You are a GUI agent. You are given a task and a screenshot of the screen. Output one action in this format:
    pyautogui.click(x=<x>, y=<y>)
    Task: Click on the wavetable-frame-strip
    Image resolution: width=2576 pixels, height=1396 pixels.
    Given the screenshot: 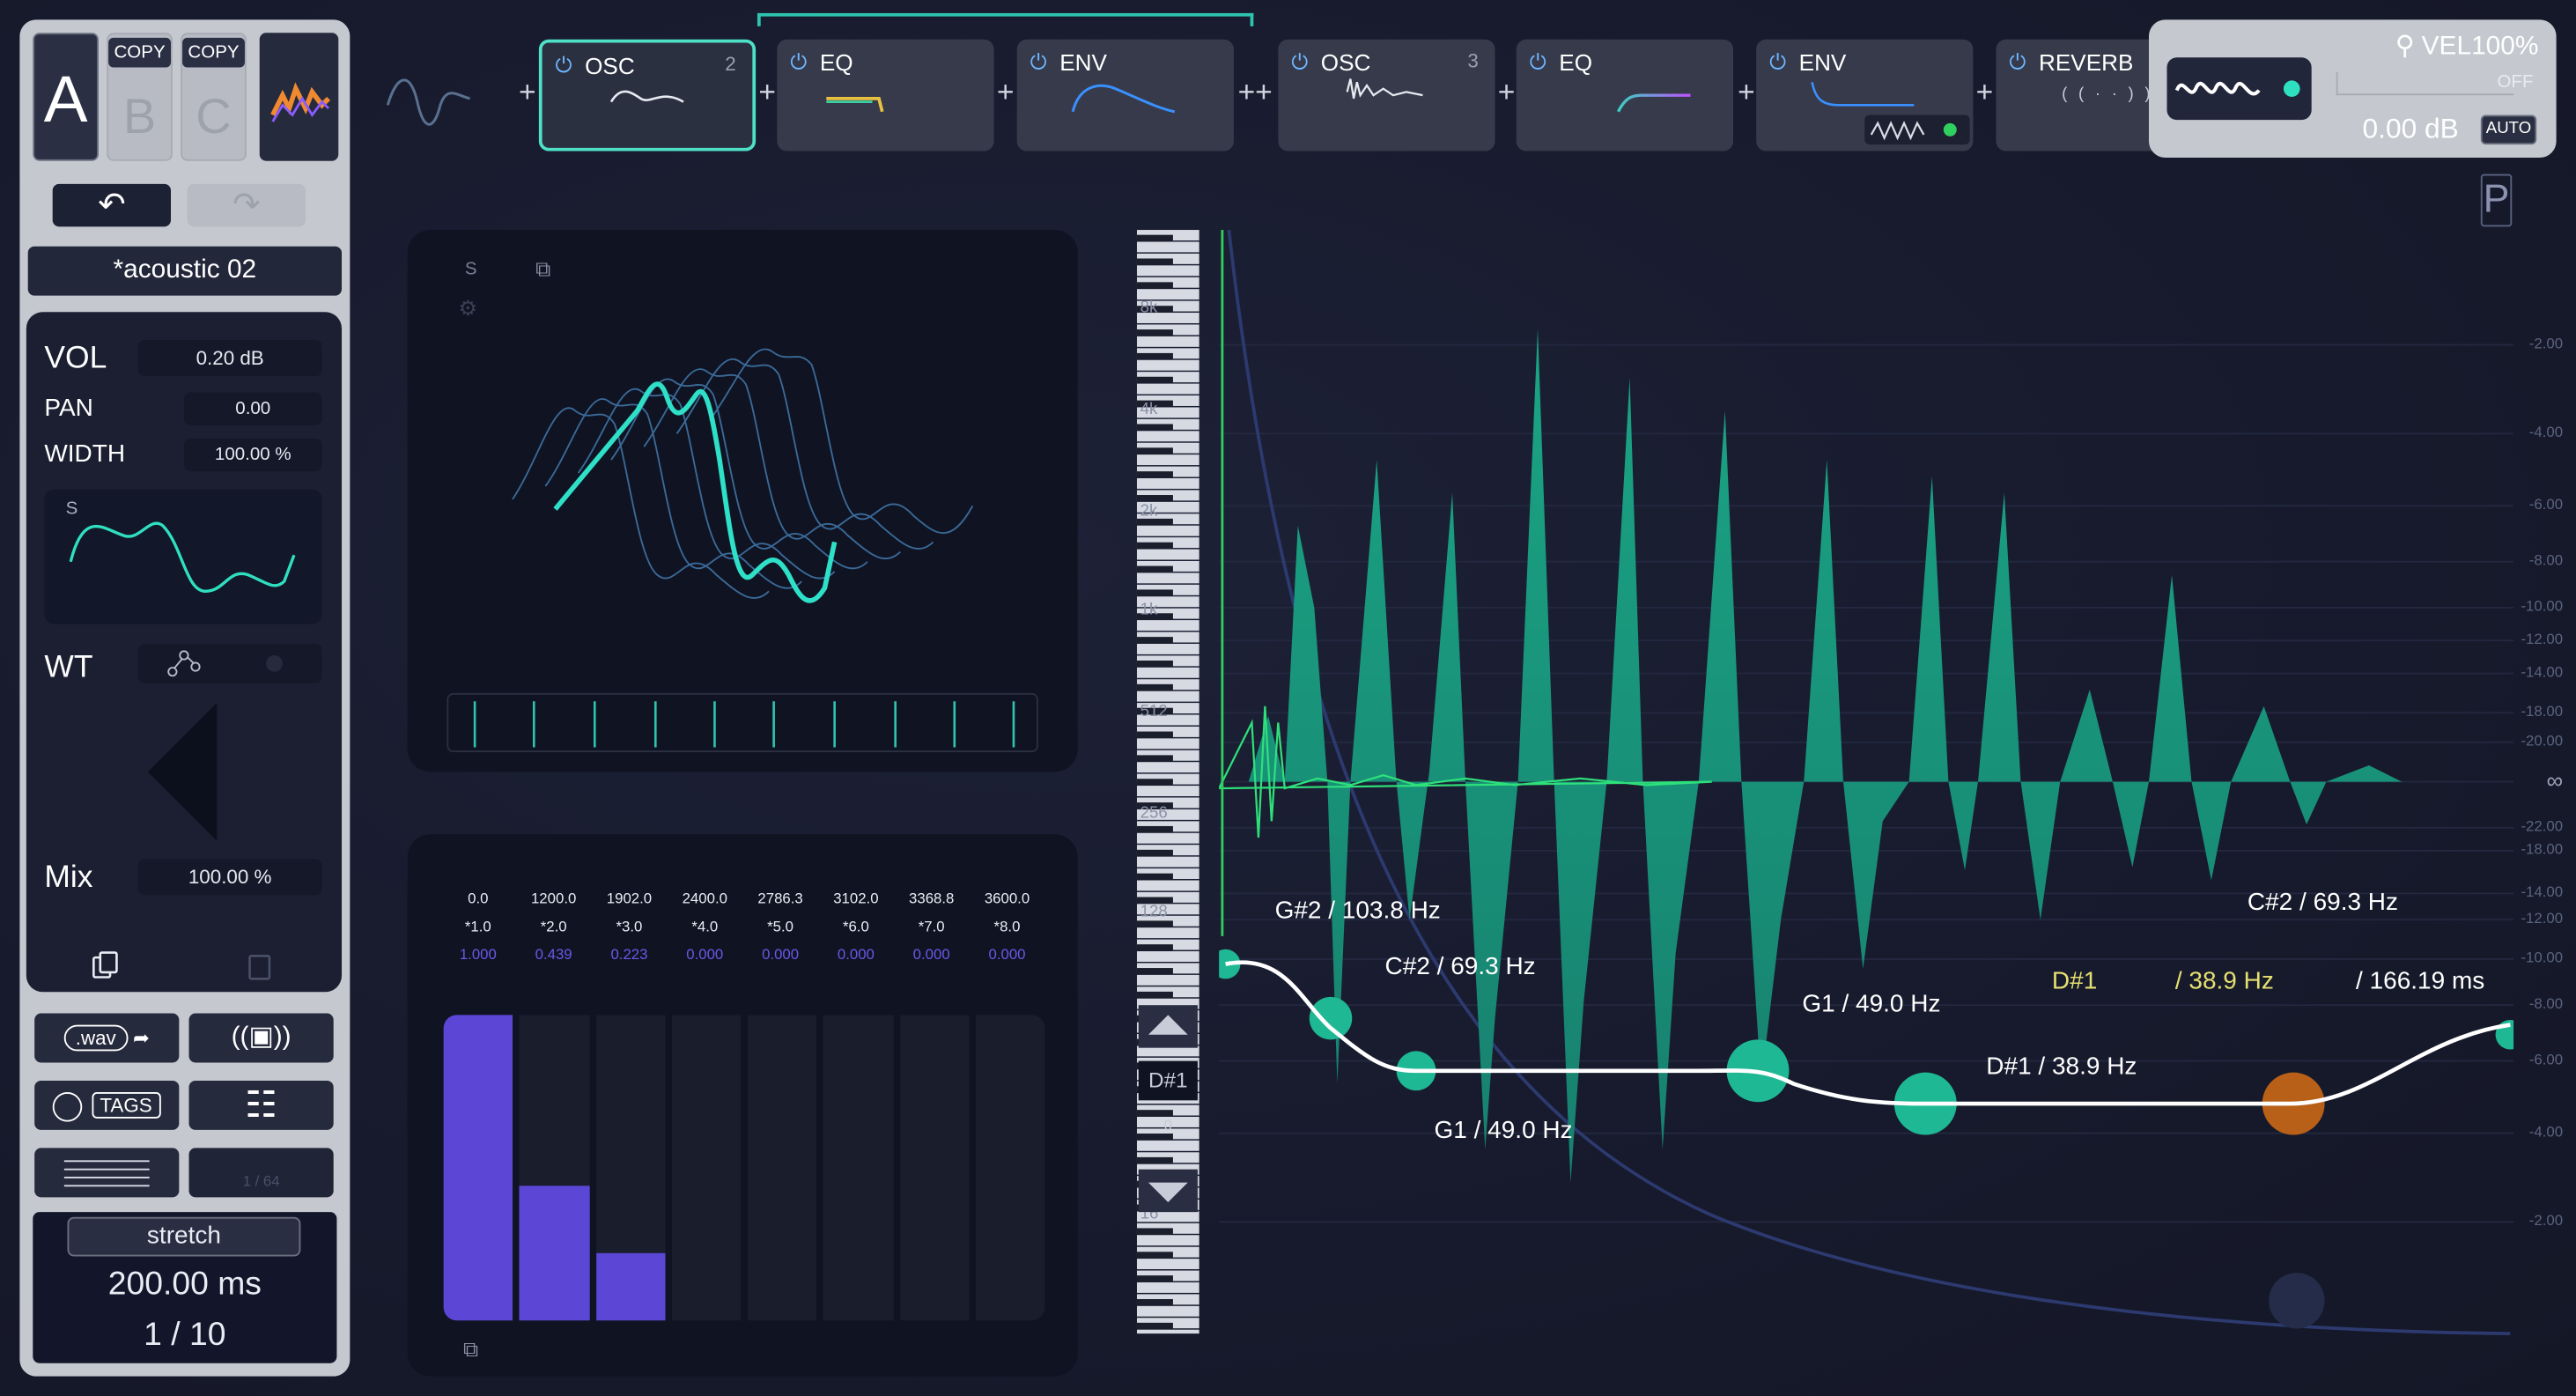 What is the action you would take?
    pyautogui.click(x=742, y=723)
    